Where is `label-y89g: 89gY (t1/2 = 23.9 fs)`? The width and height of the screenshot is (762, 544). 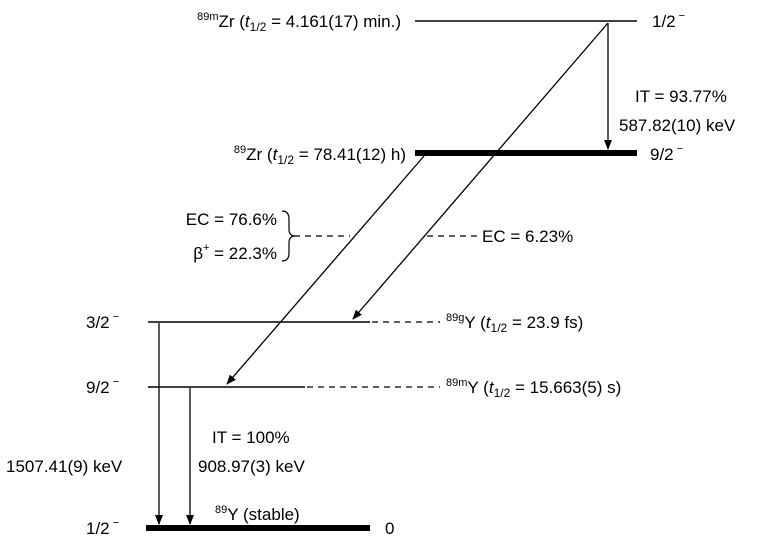
label-y89g: 89gY (t1/2 = 23.9 fs) is located at coordinates (514, 323).